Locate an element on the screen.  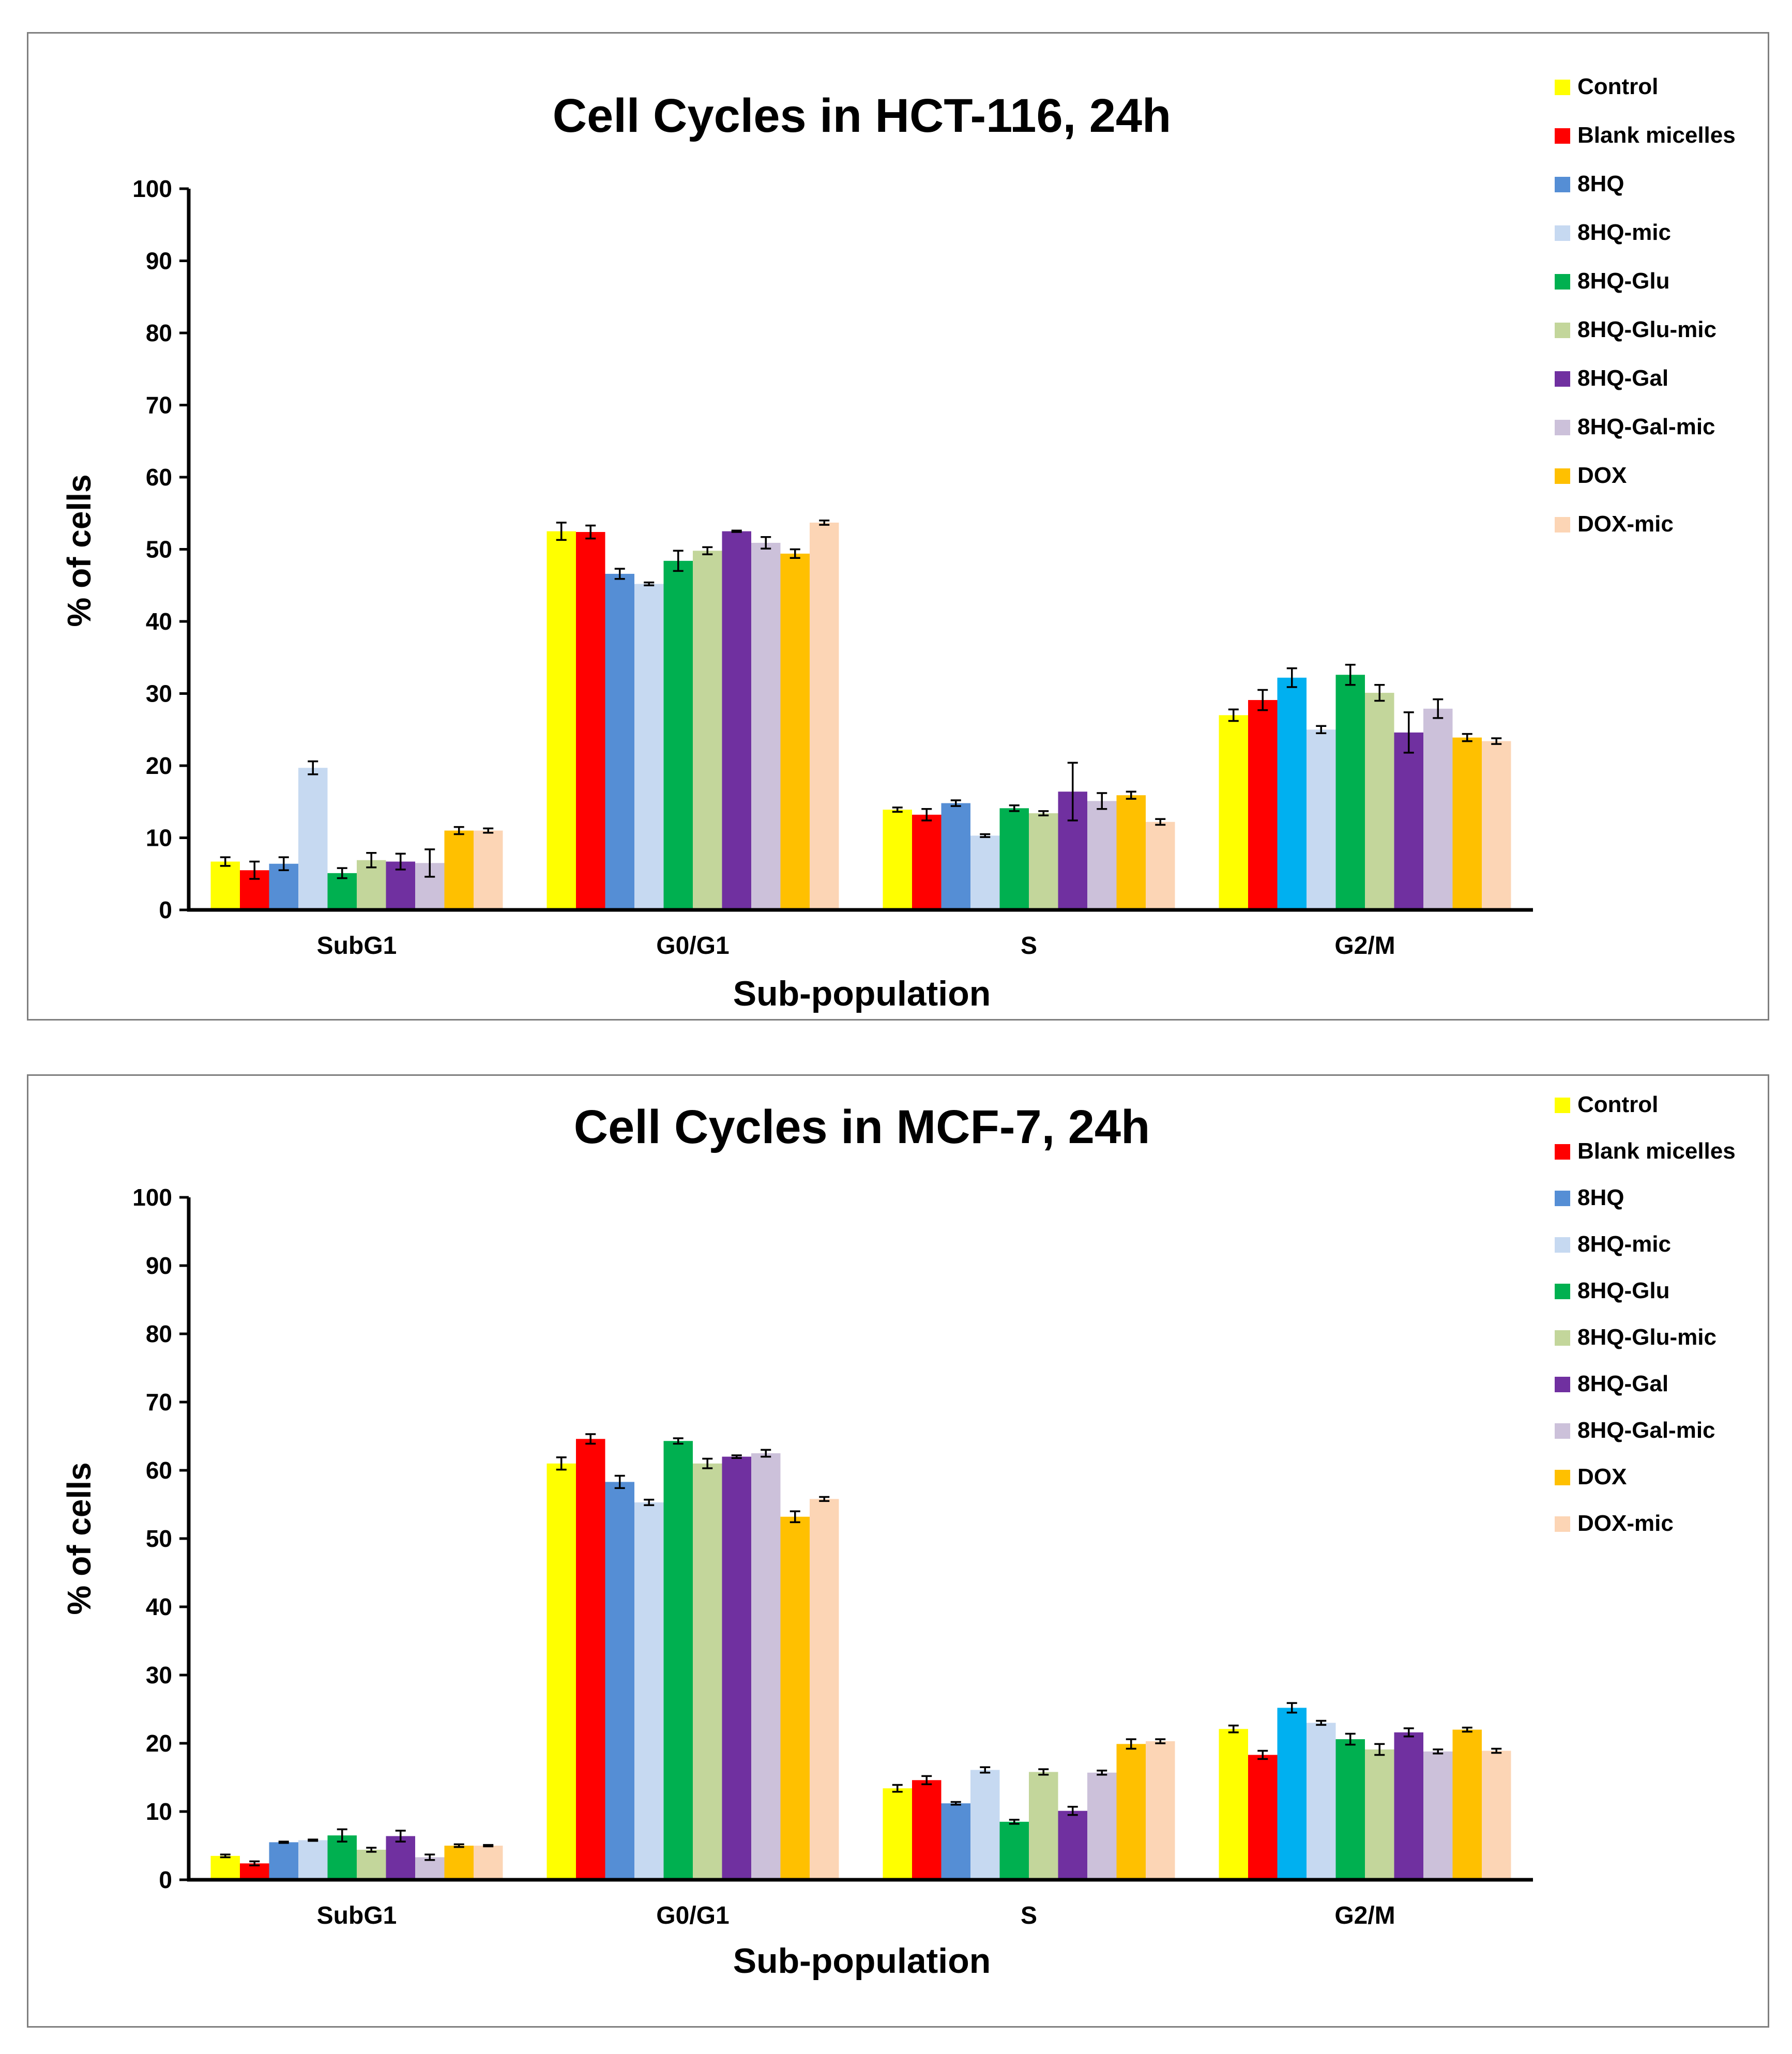
chart-title: Cell Cycles in MCF-7, 24h is located at coordinates (862, 1127).